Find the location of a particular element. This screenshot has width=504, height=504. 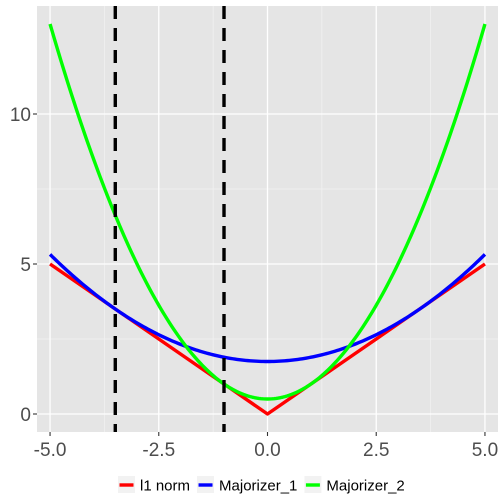

legend-label: l1 norm is located at coordinates (165, 486).